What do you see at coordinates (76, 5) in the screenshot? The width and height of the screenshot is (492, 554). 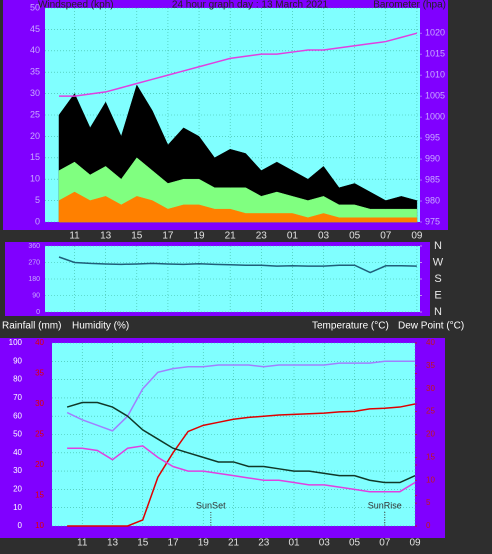 I see `axis-label: Windspeed (kph)` at bounding box center [76, 5].